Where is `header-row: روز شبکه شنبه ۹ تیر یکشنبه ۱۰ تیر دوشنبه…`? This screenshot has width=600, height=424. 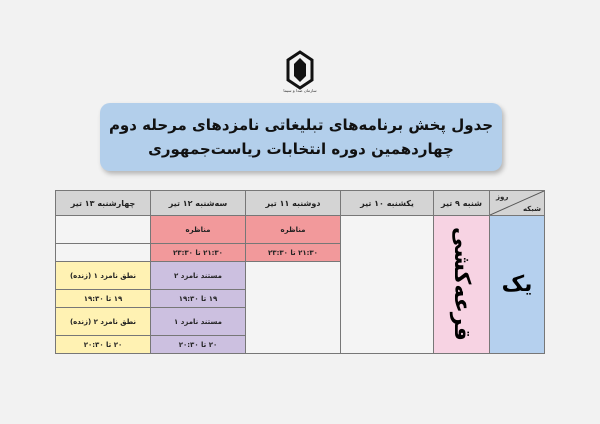 header-row: روز شبکه شنبه ۹ تیر یکشنبه ۱۰ تیر دوشنبه… is located at coordinates (300, 203).